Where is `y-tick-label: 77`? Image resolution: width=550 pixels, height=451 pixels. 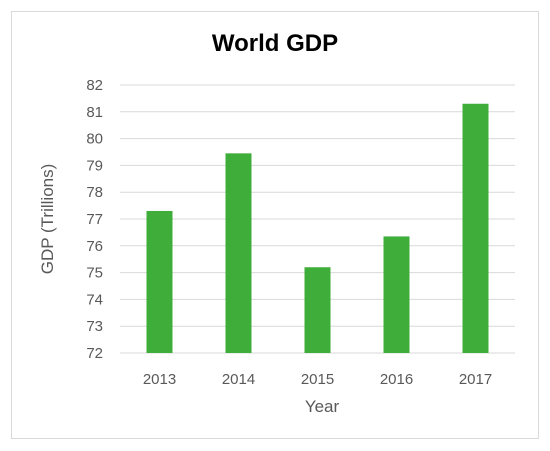 y-tick-label: 77 is located at coordinates (94, 219).